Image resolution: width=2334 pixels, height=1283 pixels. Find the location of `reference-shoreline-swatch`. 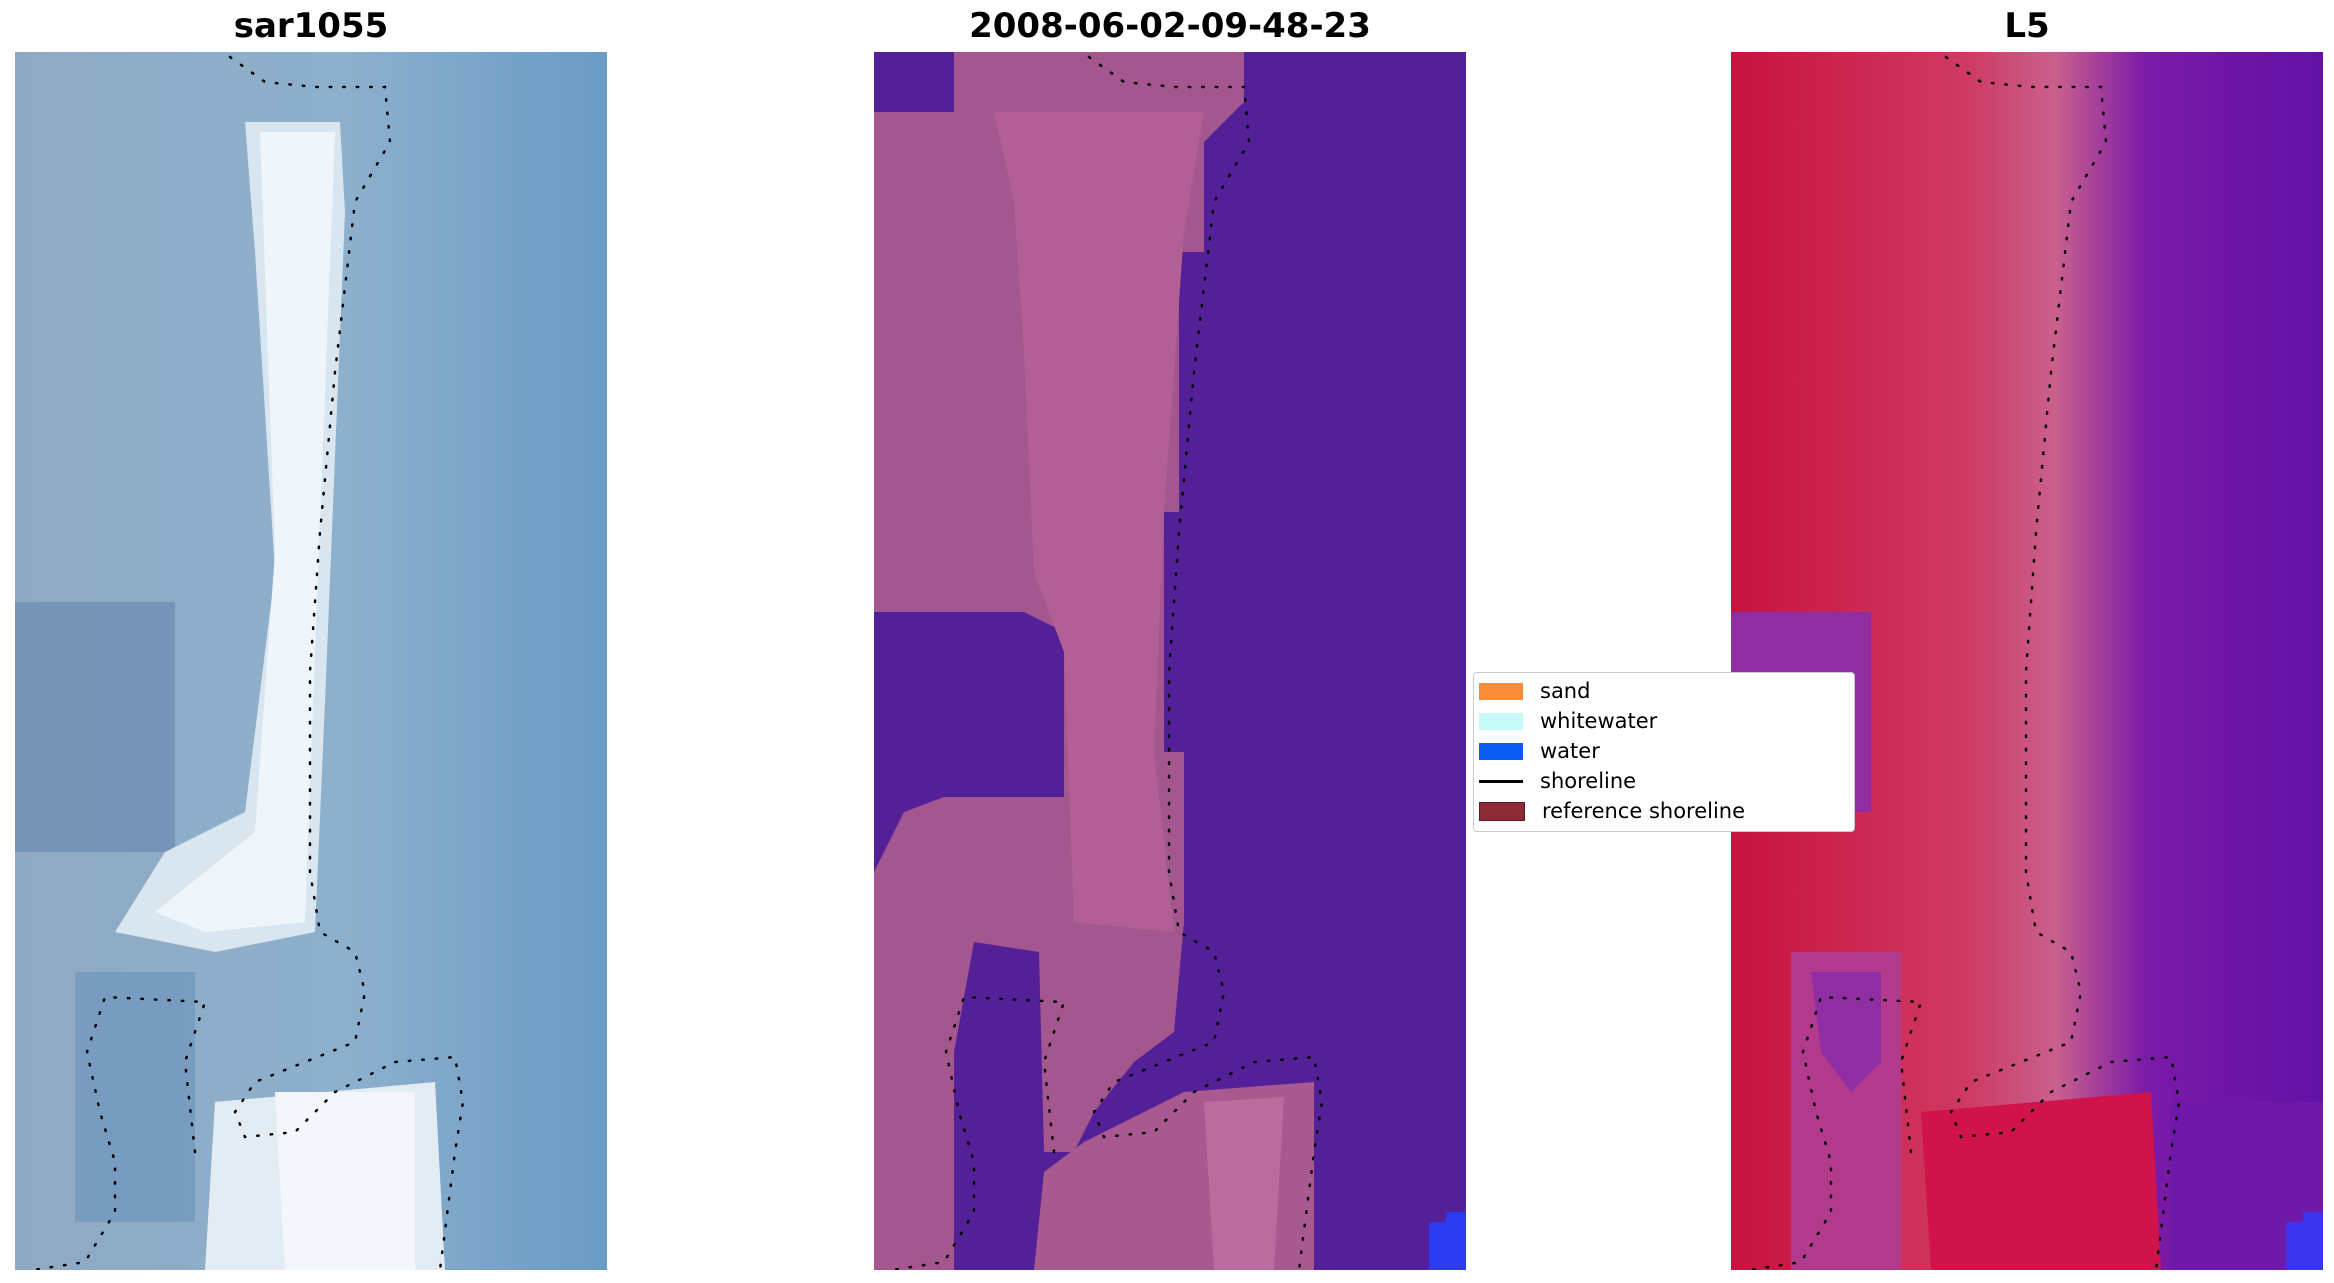

reference-shoreline-swatch is located at coordinates (1502, 811).